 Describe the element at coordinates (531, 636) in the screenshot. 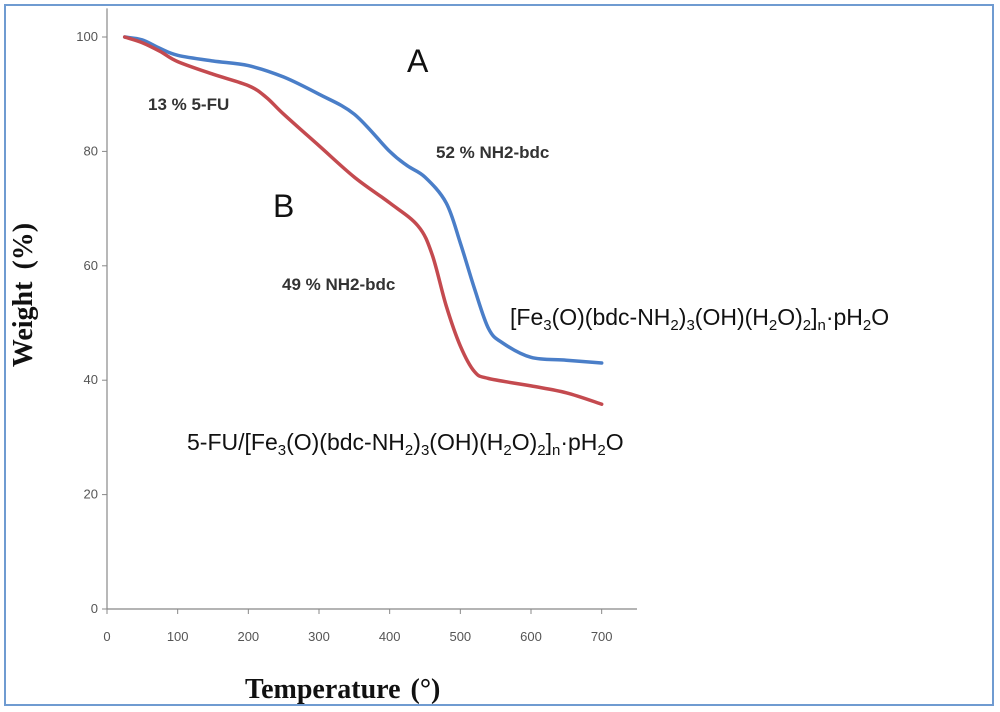

I see `x-tick-label: 600` at that location.